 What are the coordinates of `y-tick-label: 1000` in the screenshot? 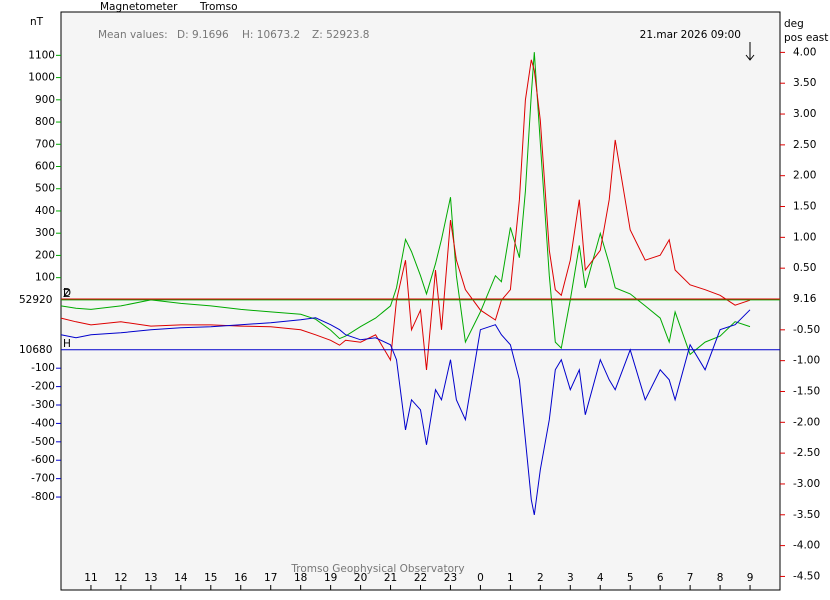 It's located at (41, 78).